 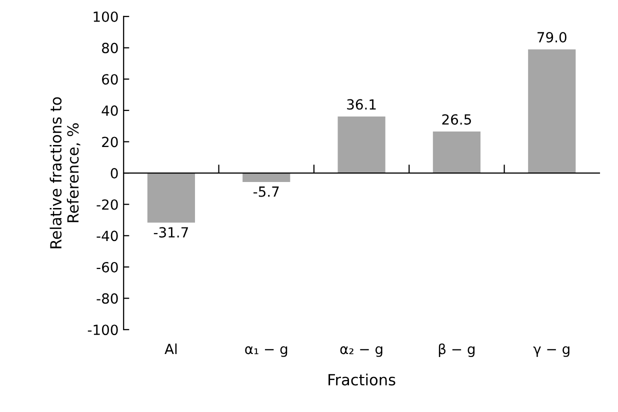 What do you see at coordinates (552, 37) in the screenshot?
I see `data-label: 79.0` at bounding box center [552, 37].